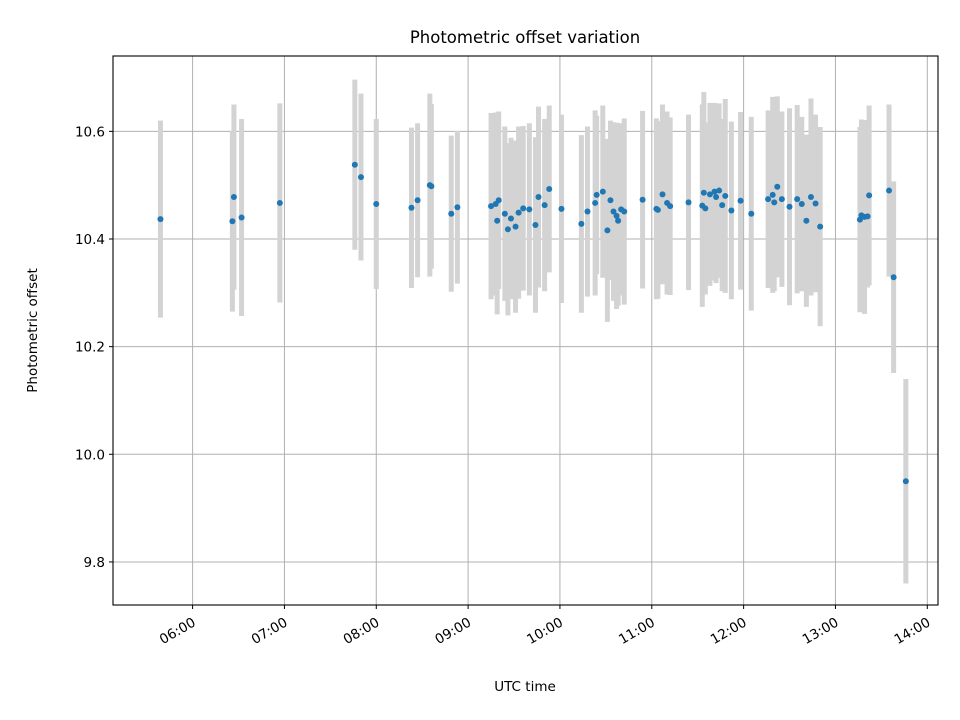 The height and width of the screenshot is (720, 960). Describe the element at coordinates (525, 37) in the screenshot. I see `chart-title: Photometric offset variation` at that location.